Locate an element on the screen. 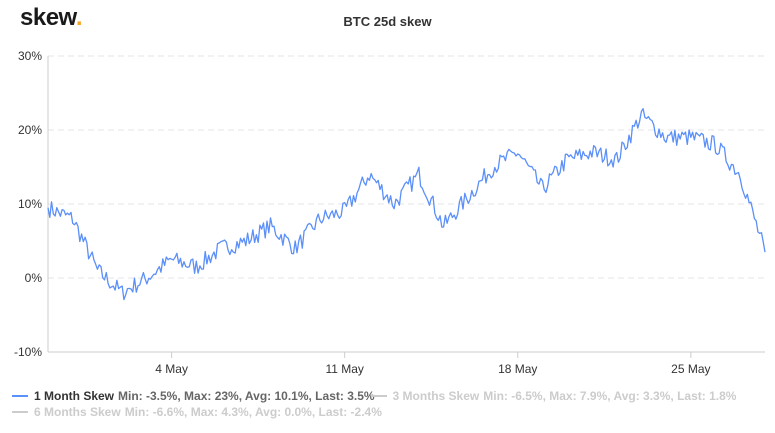  x-tick-label: 18 May is located at coordinates (517, 369).